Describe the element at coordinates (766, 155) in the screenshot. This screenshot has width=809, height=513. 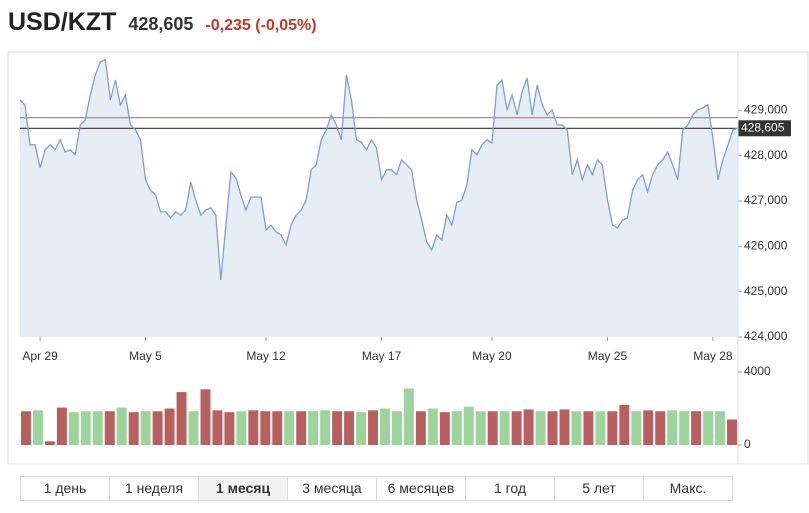
I see `y-tick-label: 428,000` at that location.